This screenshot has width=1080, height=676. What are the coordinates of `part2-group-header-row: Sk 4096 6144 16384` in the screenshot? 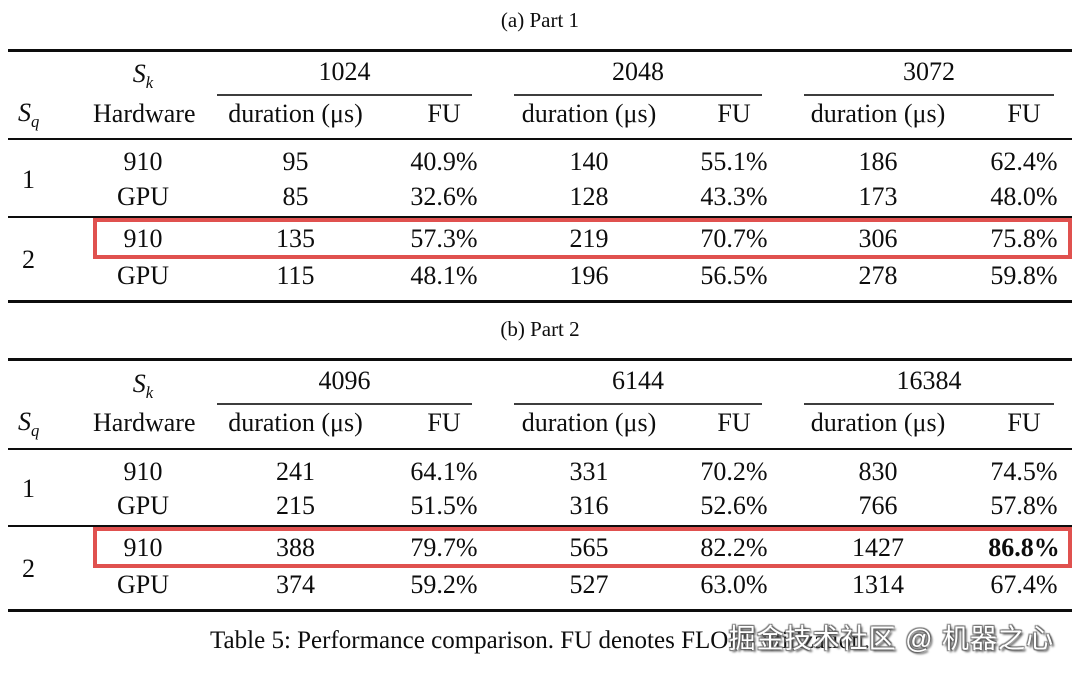 It's located at (540, 382).